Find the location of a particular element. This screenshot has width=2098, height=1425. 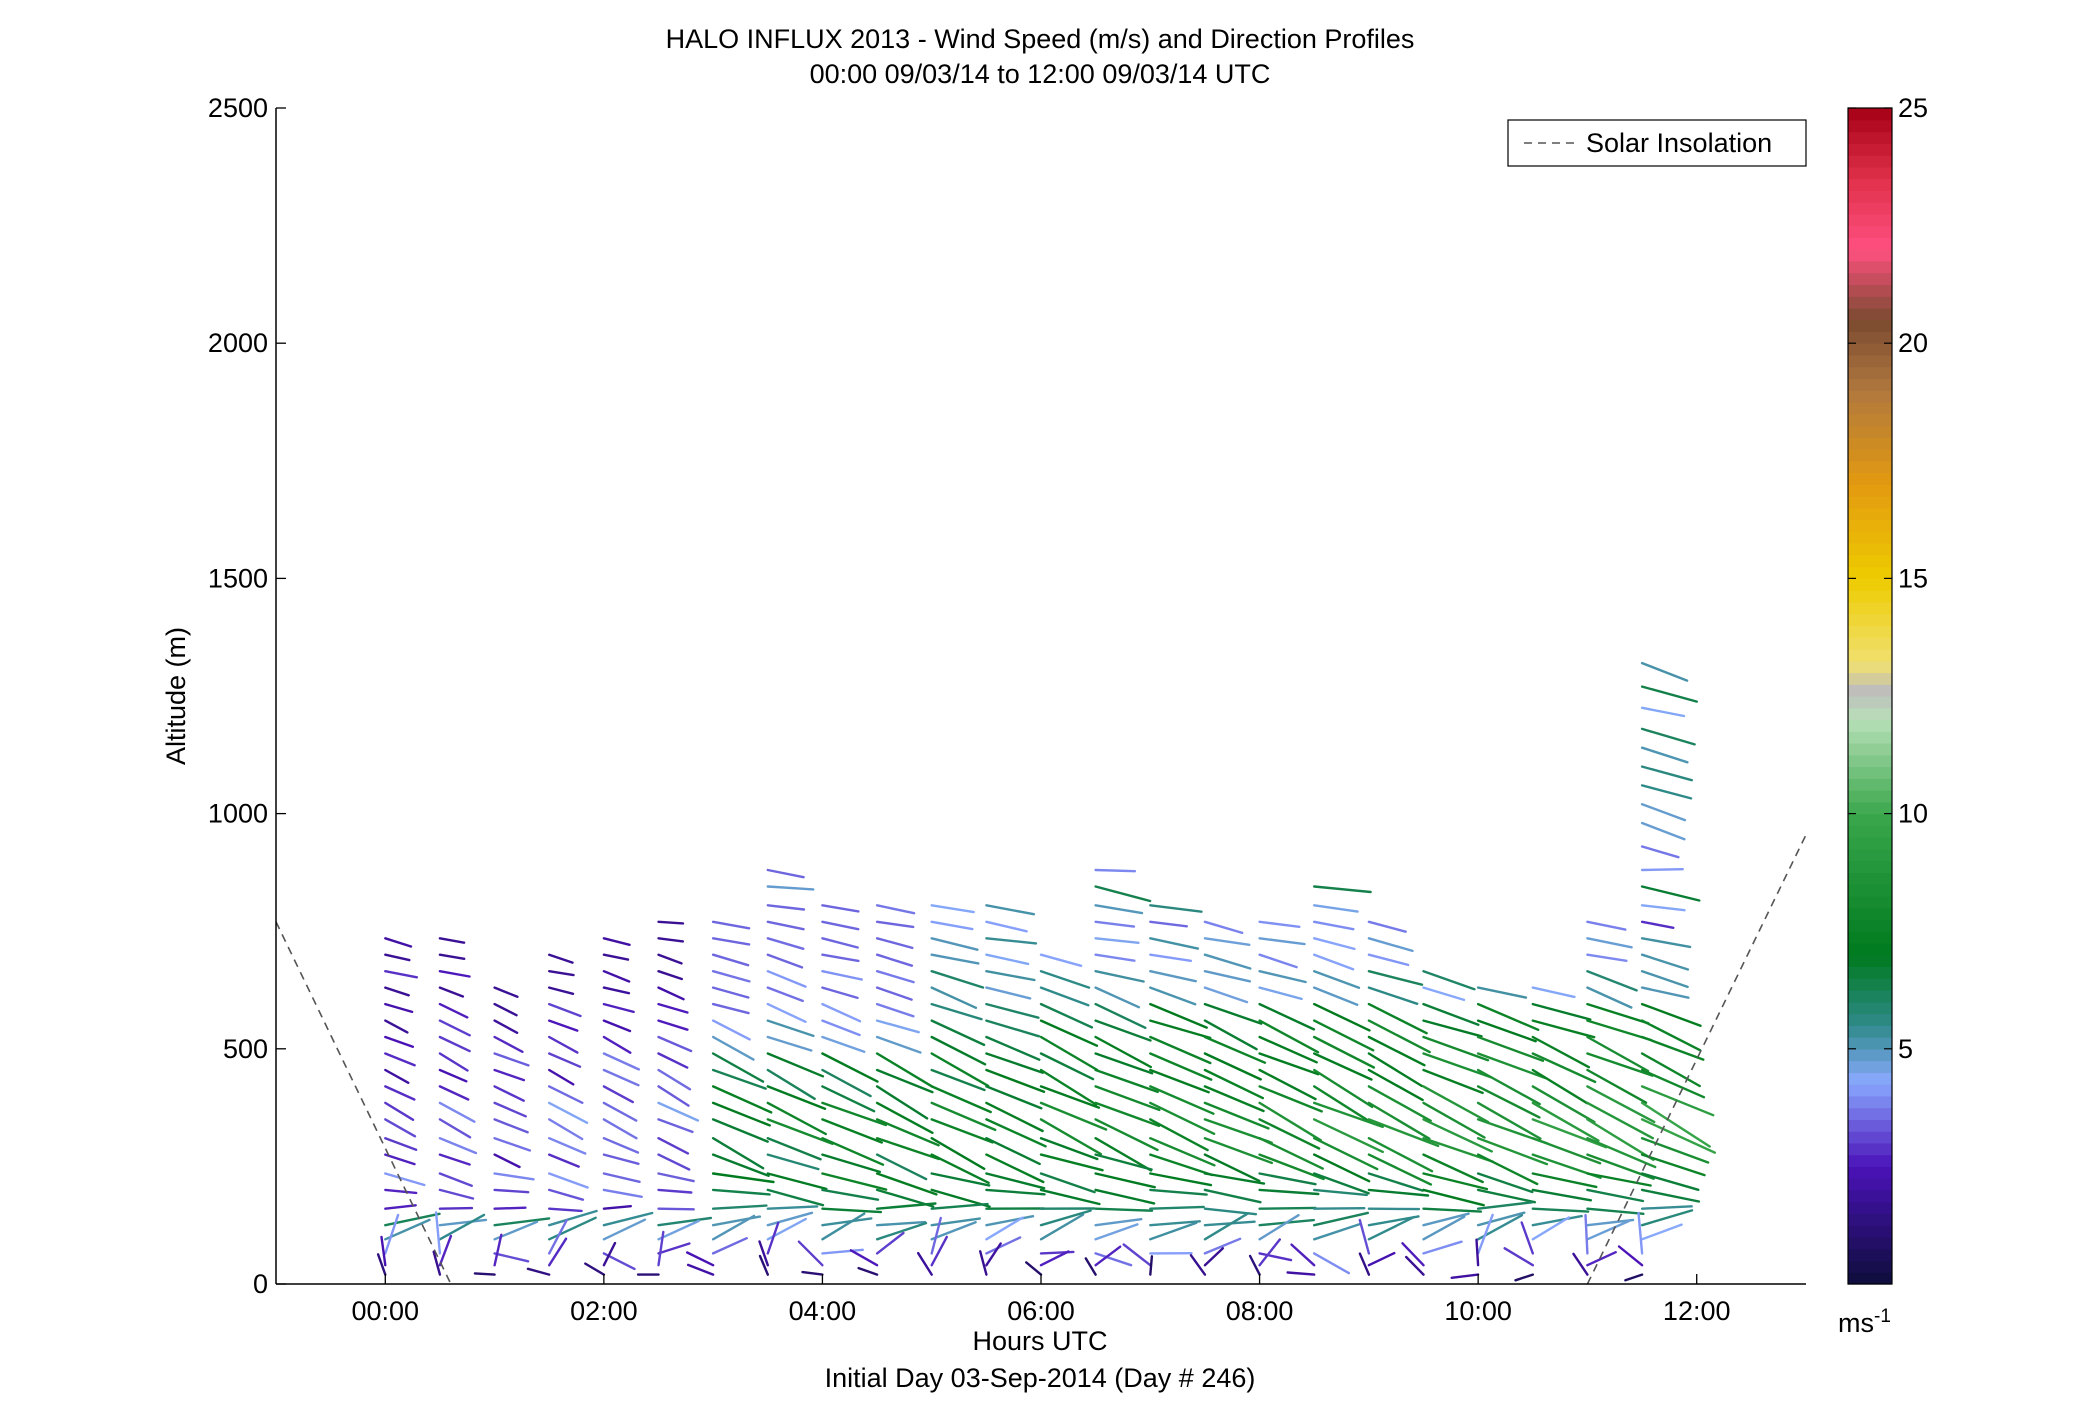

solar-insolation-line is located at coordinates (364, 1102).